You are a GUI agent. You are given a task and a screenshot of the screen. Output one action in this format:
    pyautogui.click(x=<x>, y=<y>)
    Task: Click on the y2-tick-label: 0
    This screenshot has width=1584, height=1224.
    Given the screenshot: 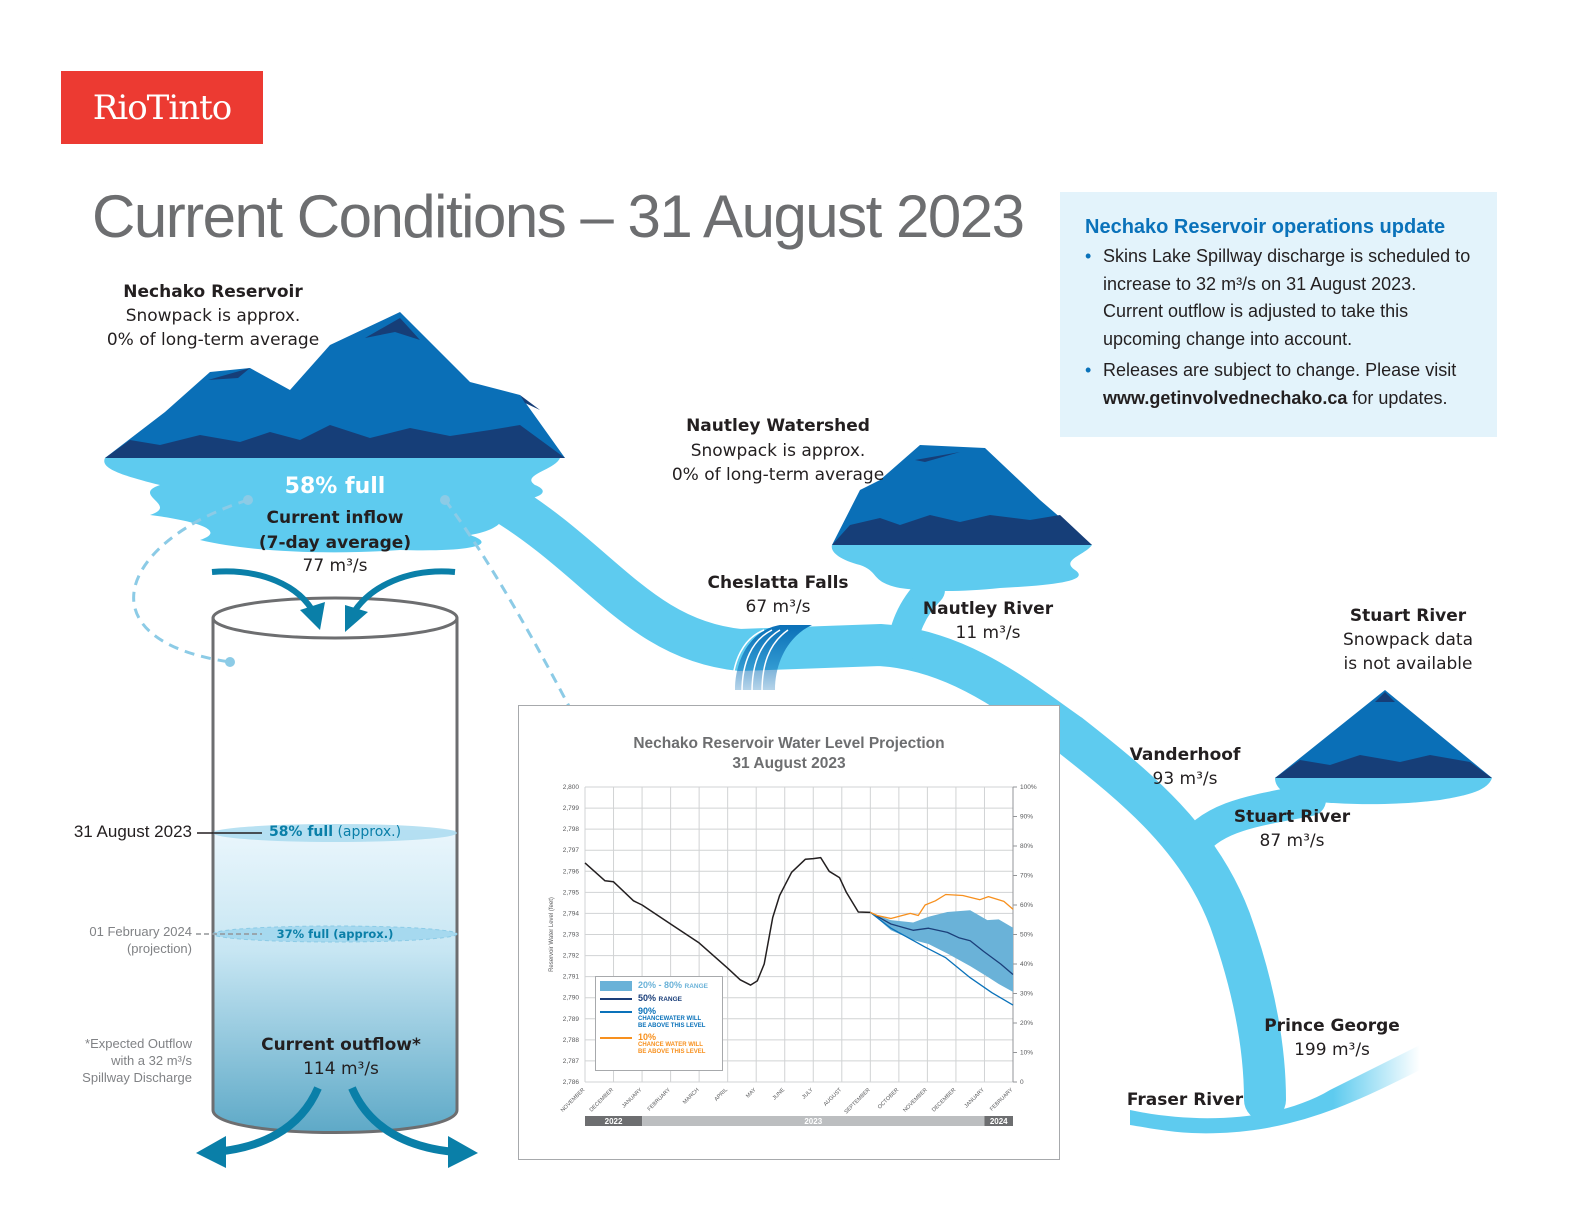 What is the action you would take?
    pyautogui.click(x=1022, y=1082)
    